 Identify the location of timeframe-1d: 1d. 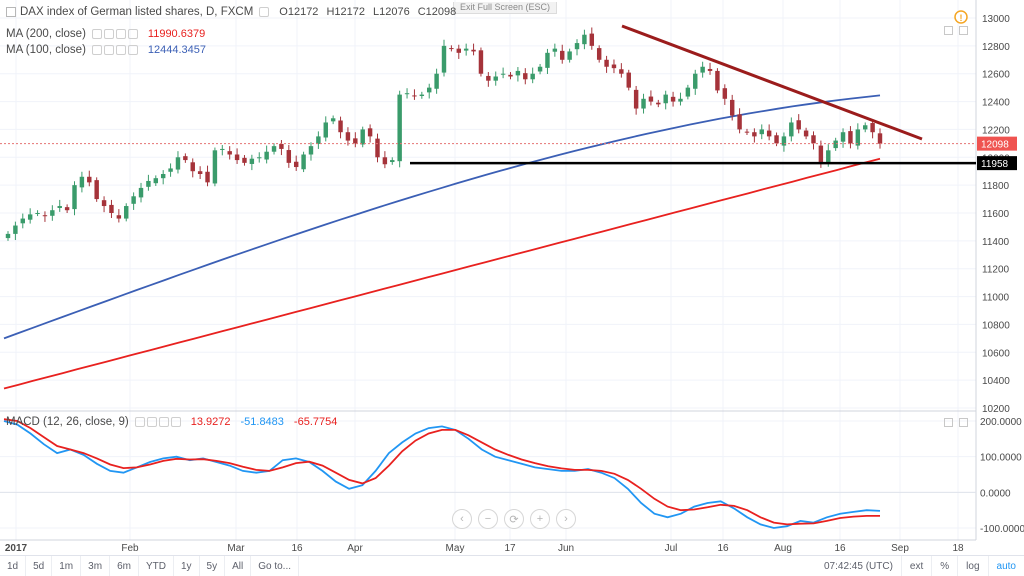
(13, 565).